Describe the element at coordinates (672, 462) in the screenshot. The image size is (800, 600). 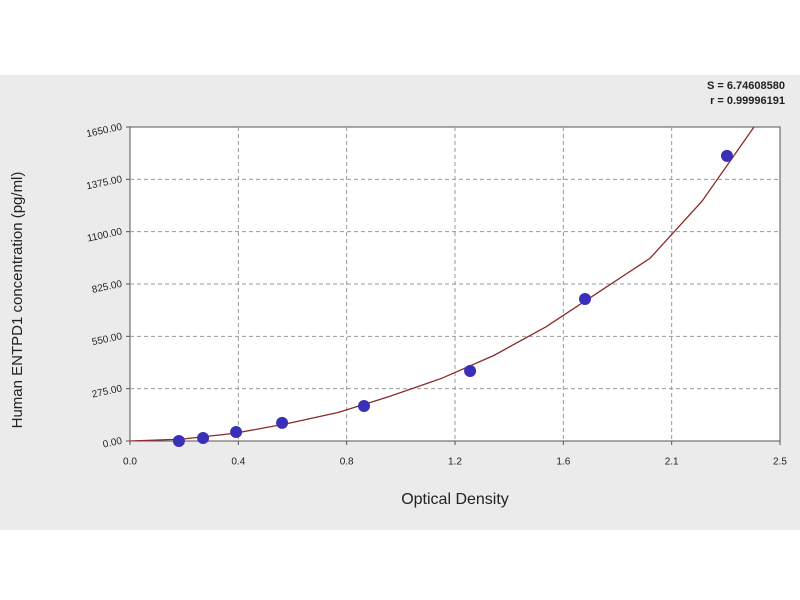
I see `x-tick-label: 2.1` at that location.